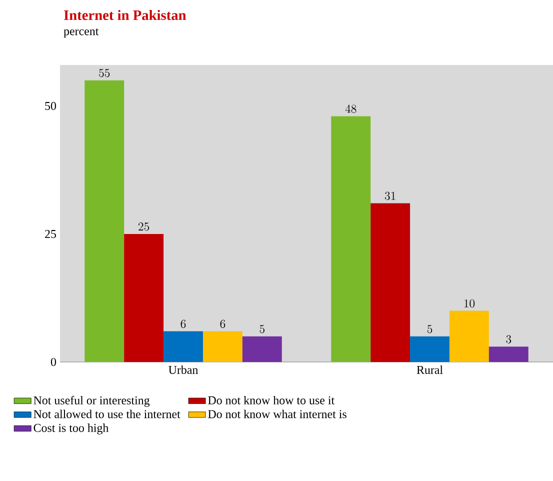 The height and width of the screenshot is (481, 553). Describe the element at coordinates (509, 339) in the screenshot. I see `data-label: 3` at that location.